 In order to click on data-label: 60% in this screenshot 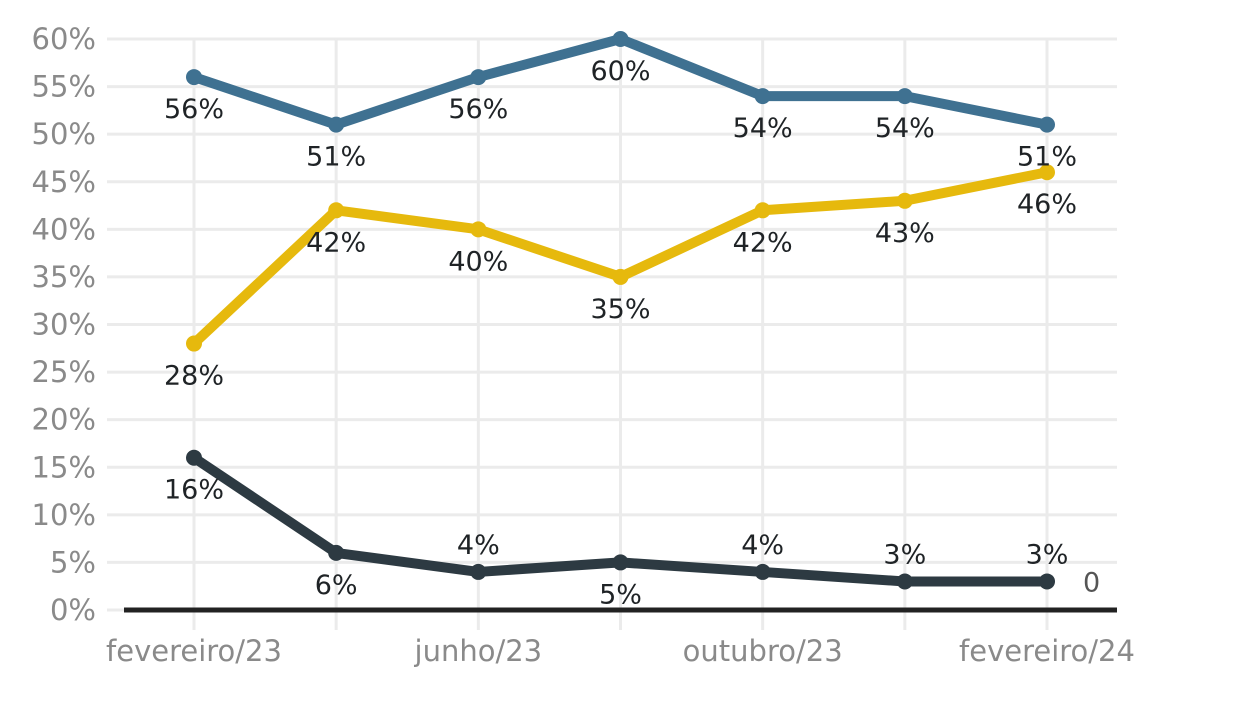, I will do `click(620, 71)`.